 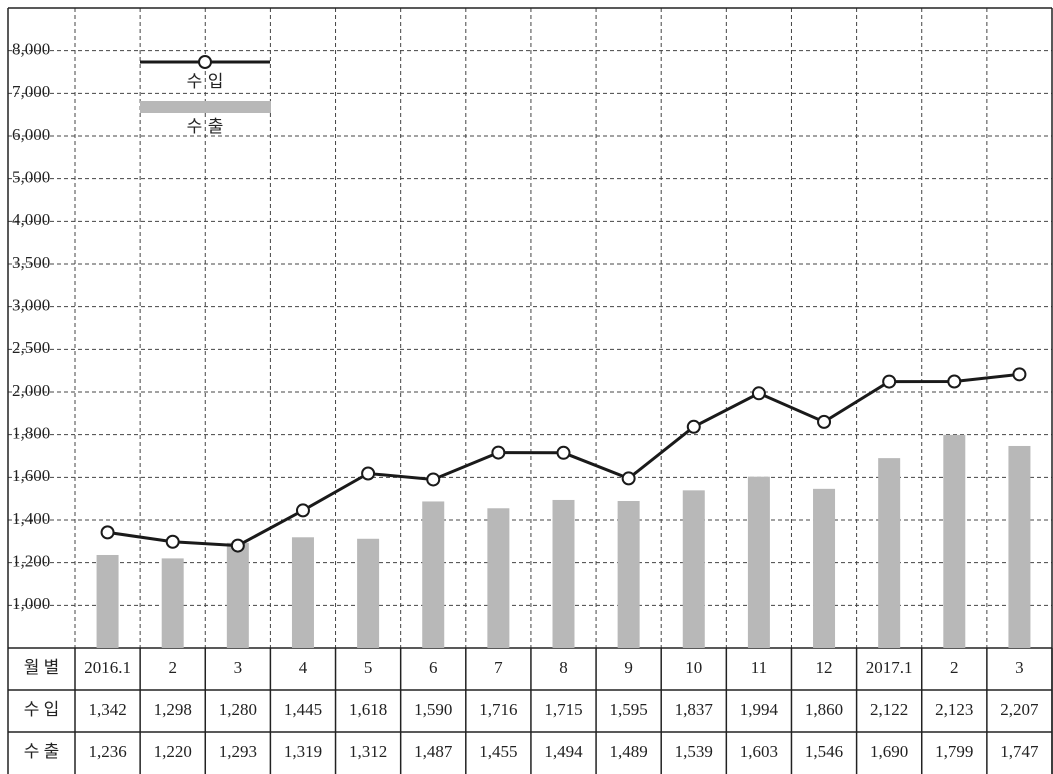 What do you see at coordinates (563, 751) in the screenshot?
I see `table-value: 1,494` at bounding box center [563, 751].